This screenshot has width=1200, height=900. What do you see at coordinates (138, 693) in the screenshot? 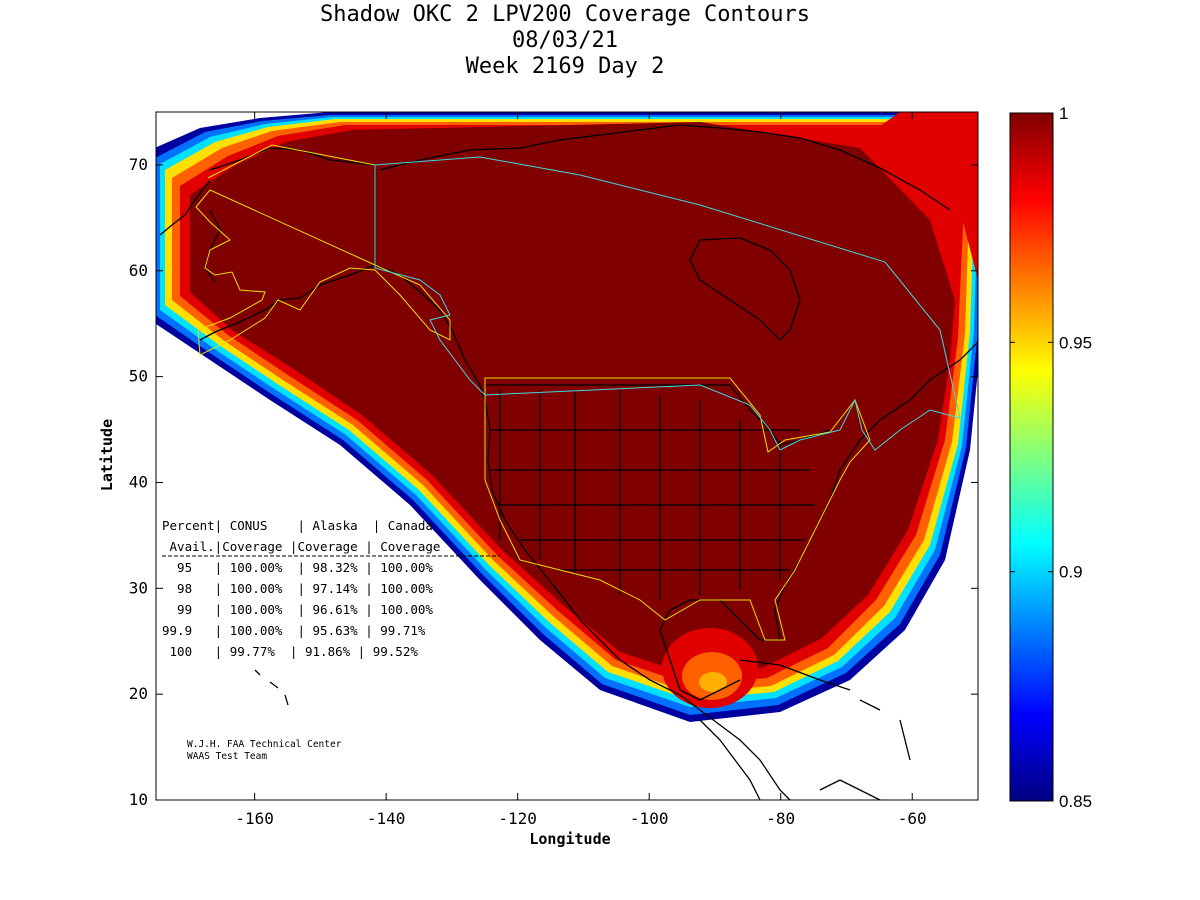
I see `y-tick-label: 20` at bounding box center [138, 693].